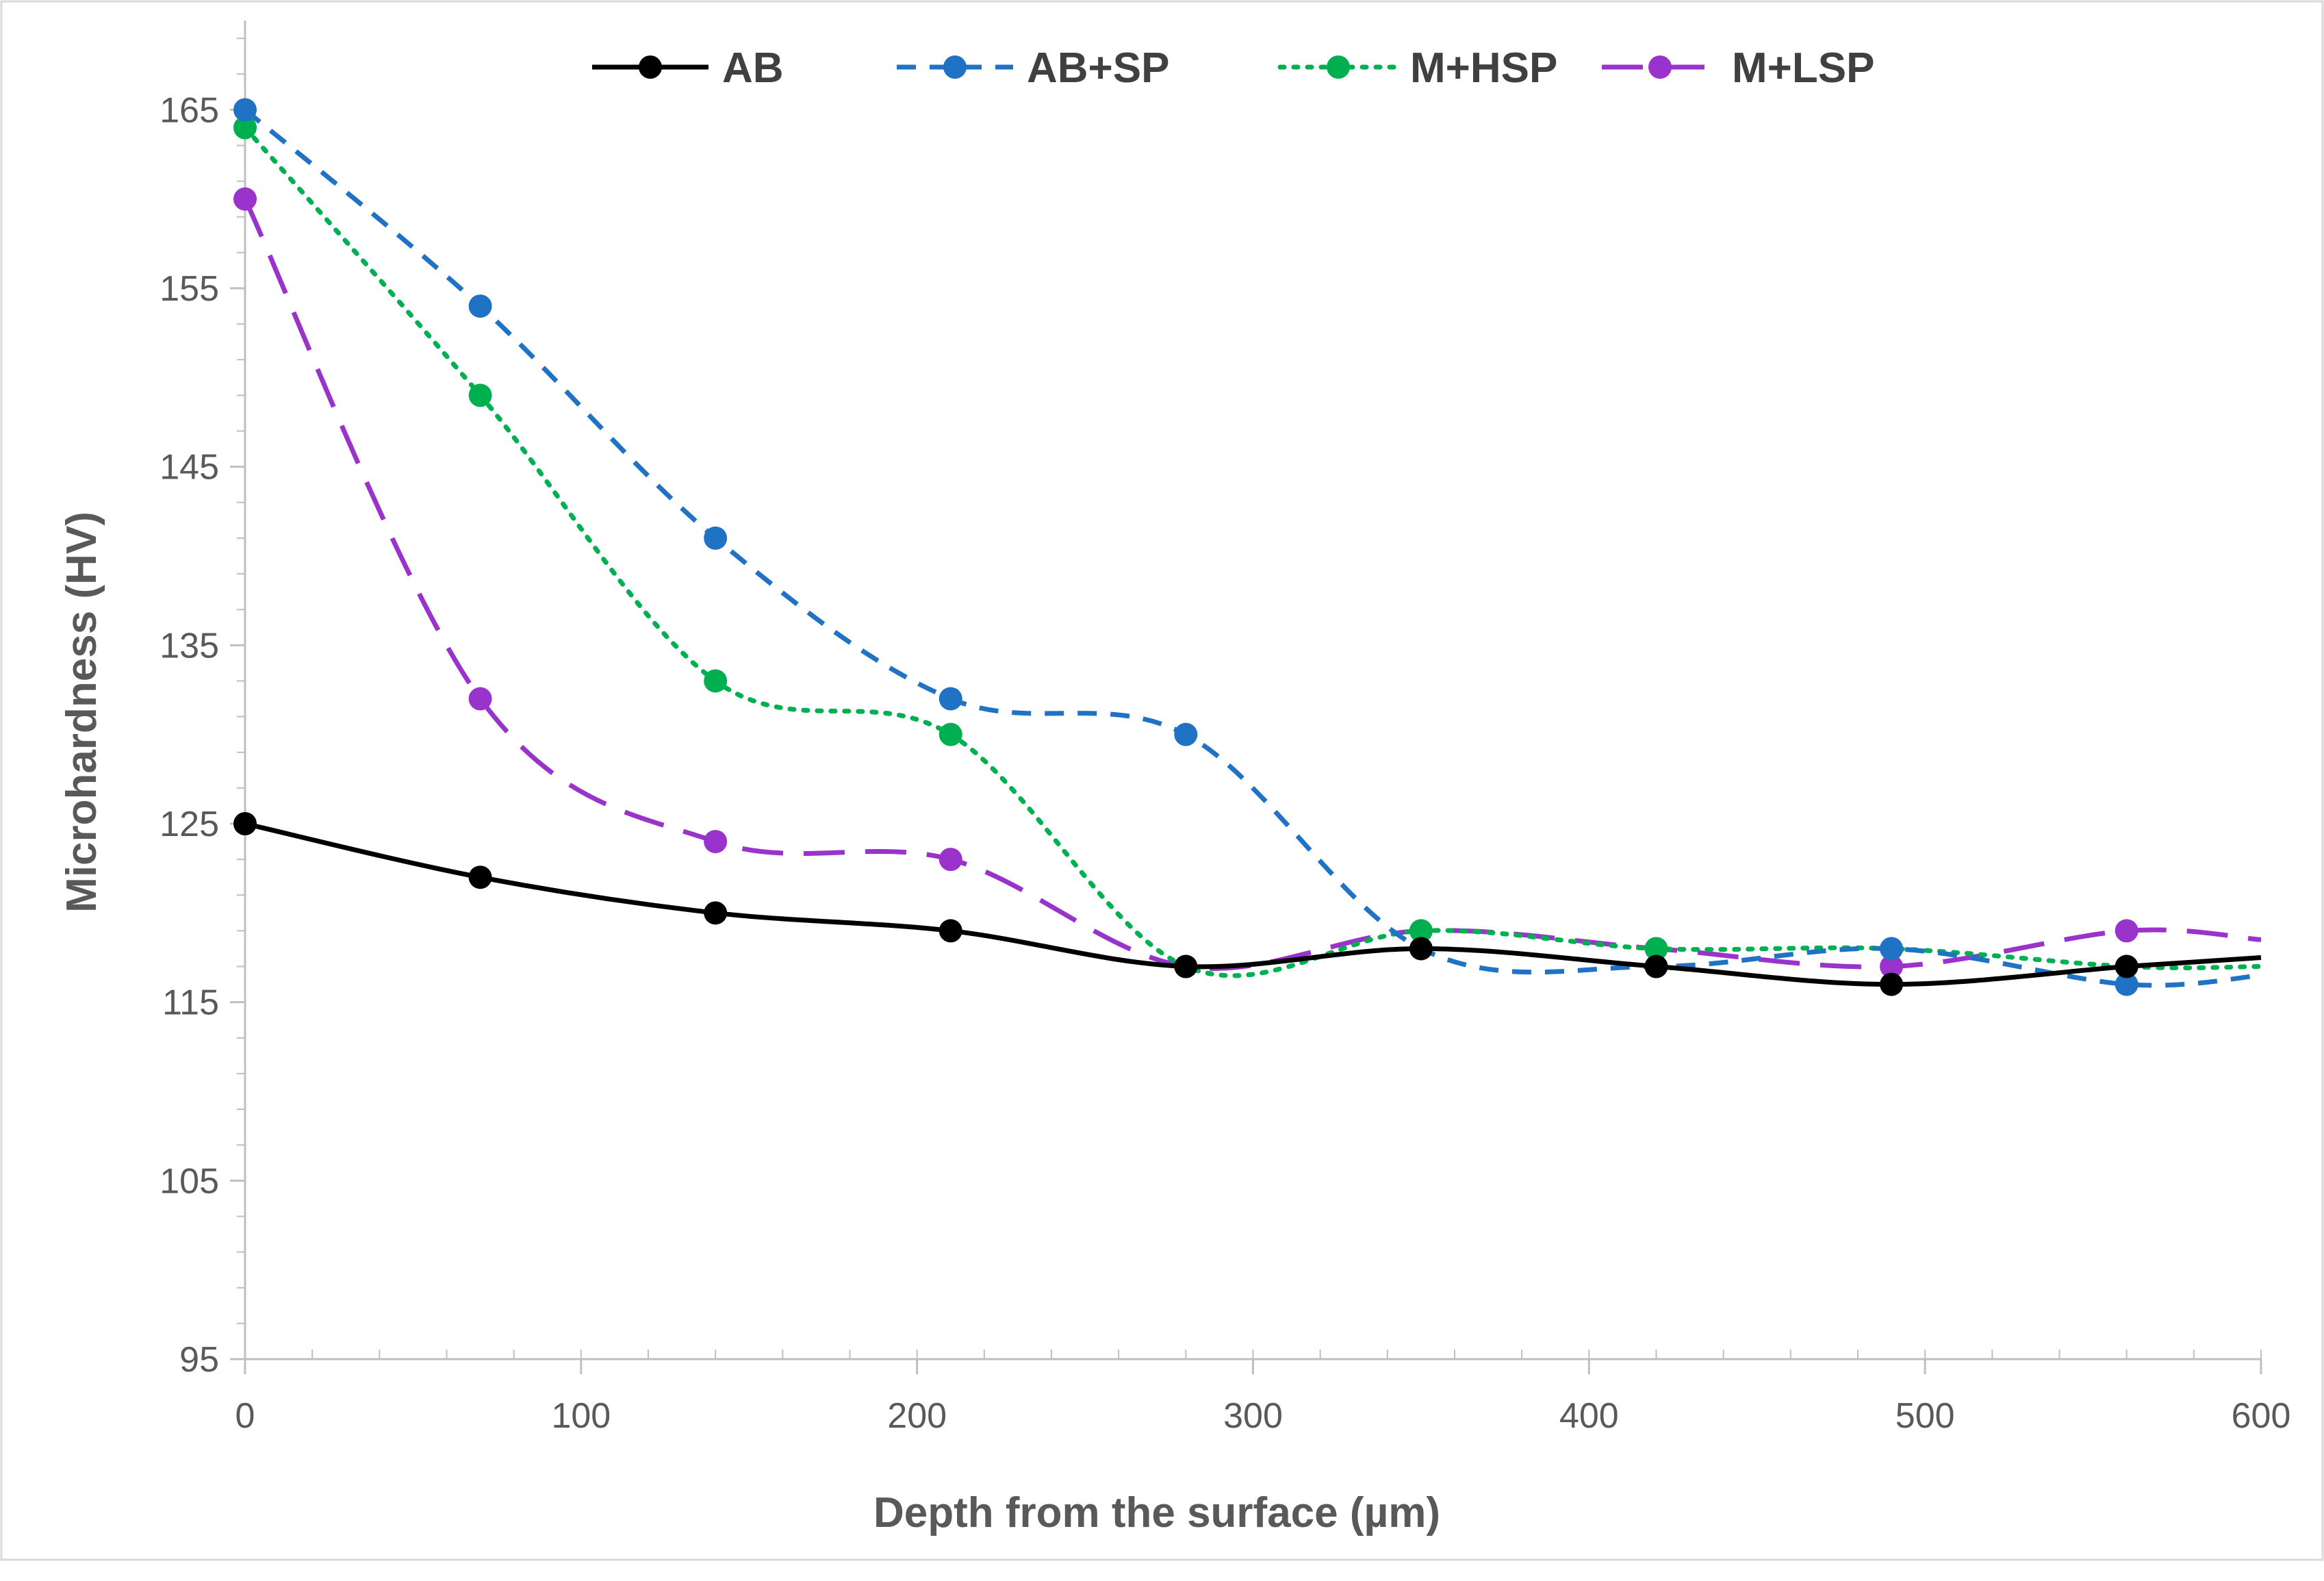 This screenshot has height=1581, width=2324. What do you see at coordinates (917, 1416) in the screenshot?
I see `x-tick-label: 200` at bounding box center [917, 1416].